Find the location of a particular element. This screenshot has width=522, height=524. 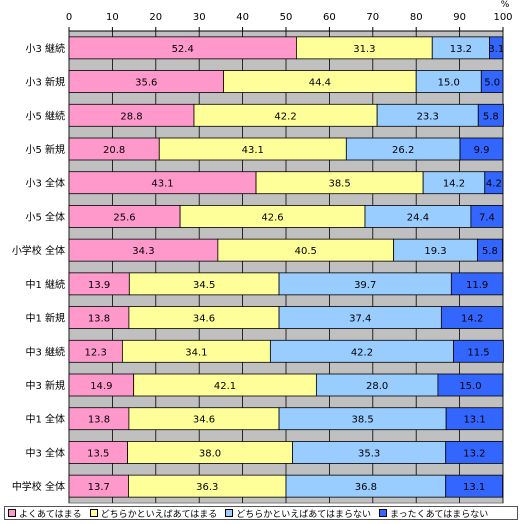

legend-label: よくあてはまる is located at coordinates (50, 514).